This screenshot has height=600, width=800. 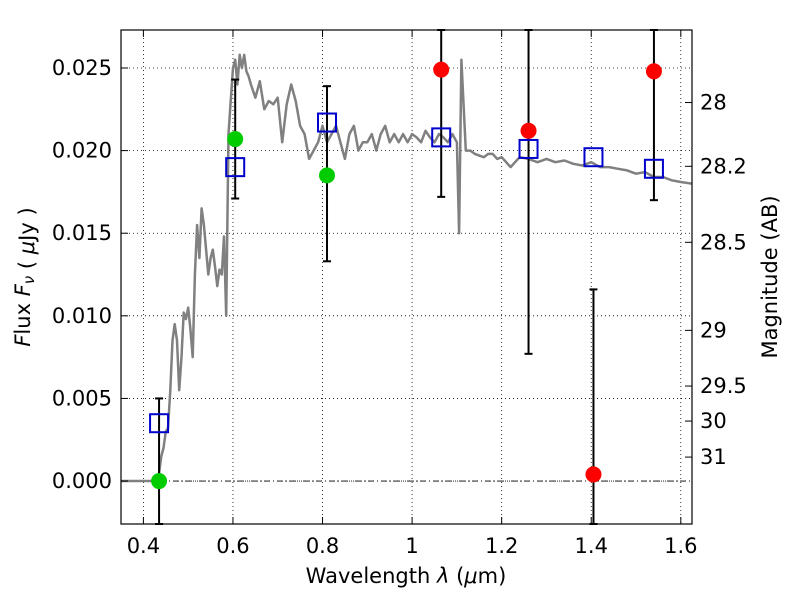 I want to click on y-tick-label: 0.000, so click(x=82, y=481).